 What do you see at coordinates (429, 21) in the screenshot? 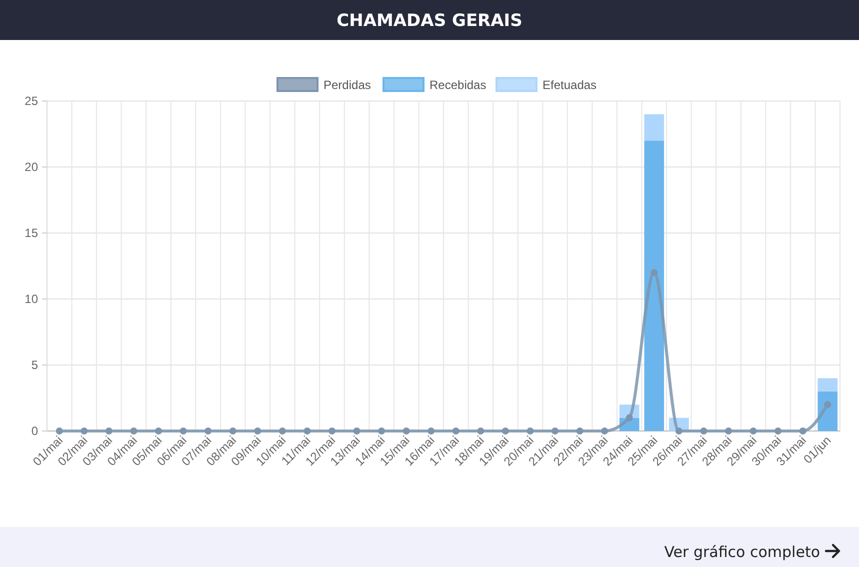
I see `chart-title: CHAMADAS GERAIS` at bounding box center [429, 21].